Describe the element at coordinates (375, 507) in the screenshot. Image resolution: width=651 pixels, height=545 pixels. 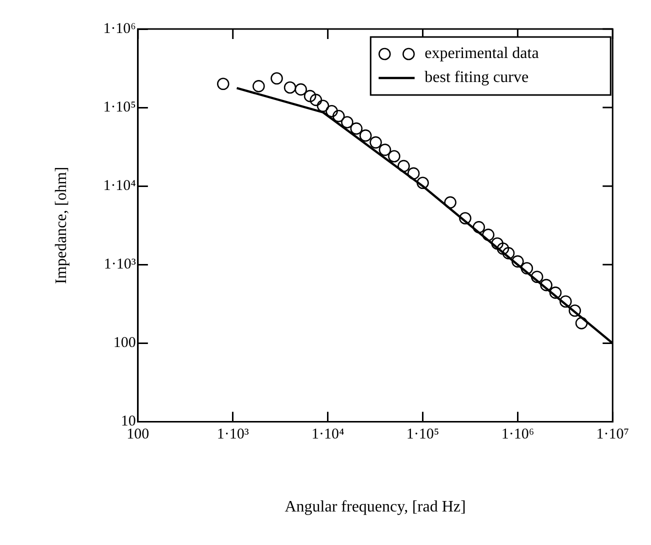
I see `x-axis-title: Angular frequency, [rad Hz]` at that location.